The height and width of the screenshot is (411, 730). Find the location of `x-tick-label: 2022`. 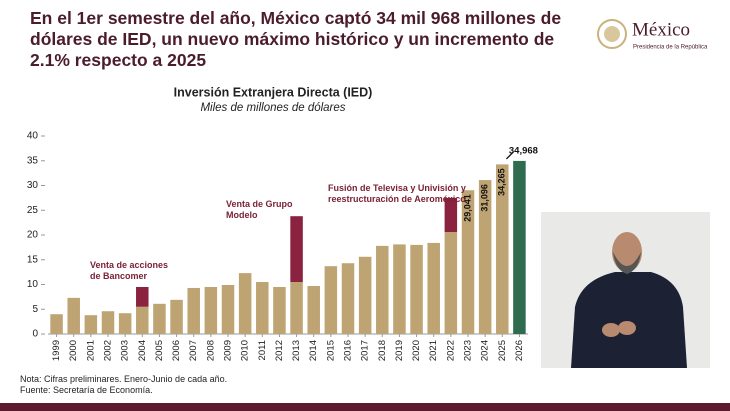

x-tick-label: 2022 is located at coordinates (450, 350).